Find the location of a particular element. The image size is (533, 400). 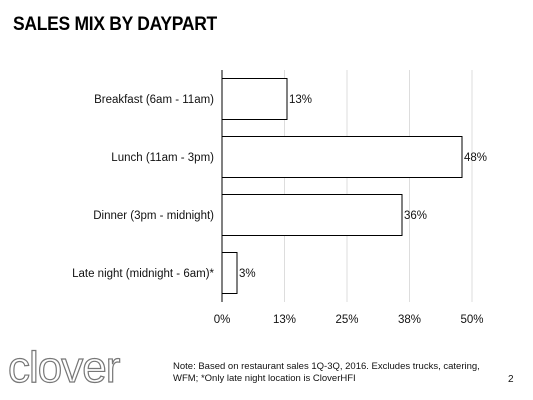

clover-logo: clover is located at coordinates (64, 367).